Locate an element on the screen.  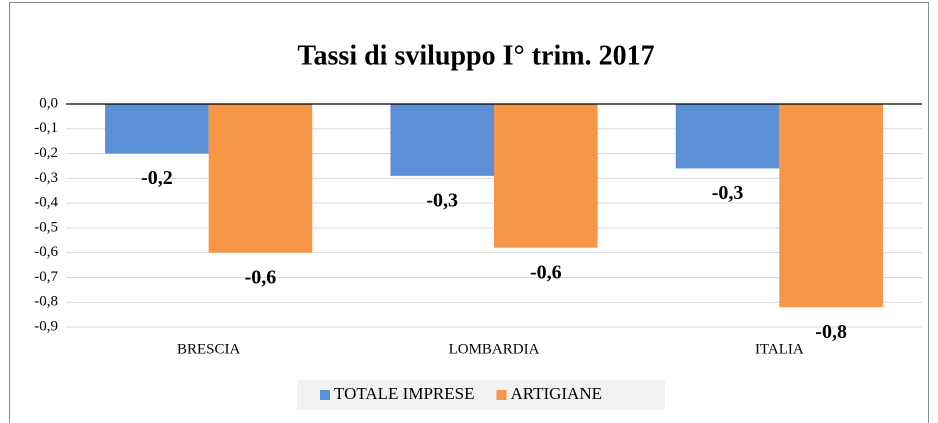
legend-box is located at coordinates (481, 395).